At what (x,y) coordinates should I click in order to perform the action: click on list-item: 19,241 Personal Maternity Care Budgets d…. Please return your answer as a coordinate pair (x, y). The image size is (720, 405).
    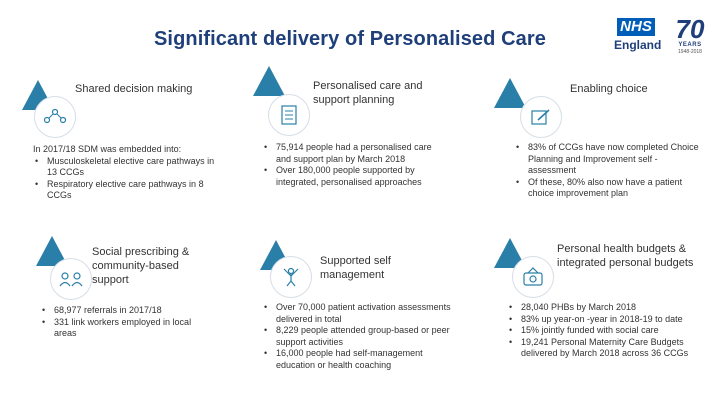
    Looking at the image, I should click on (605, 348).